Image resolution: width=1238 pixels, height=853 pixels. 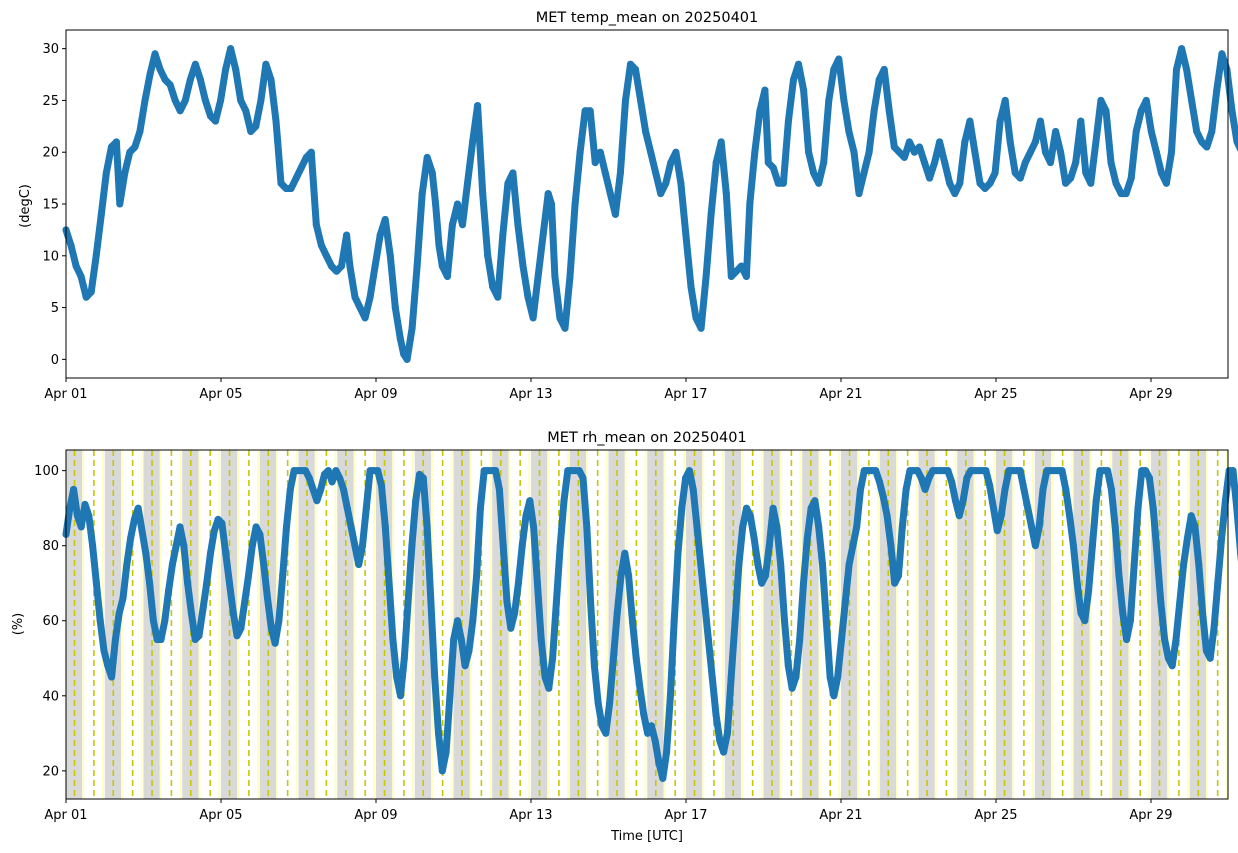 I want to click on y-tick-label: 10, so click(x=50, y=256).